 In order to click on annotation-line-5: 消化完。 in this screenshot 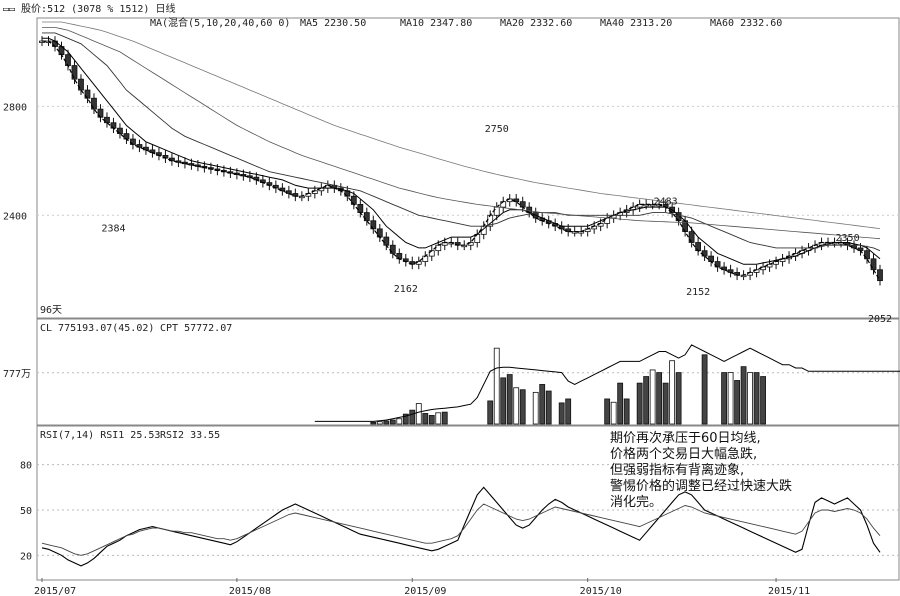, I will do `click(636, 502)`.